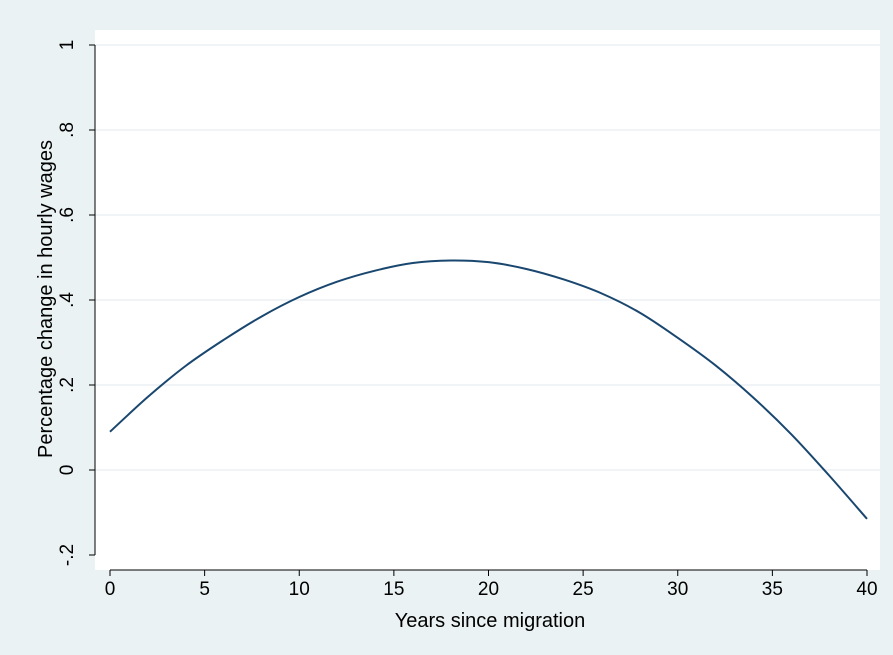 The width and height of the screenshot is (893, 655). Describe the element at coordinates (490, 621) in the screenshot. I see `x-axis-title: Years since migration` at that location.